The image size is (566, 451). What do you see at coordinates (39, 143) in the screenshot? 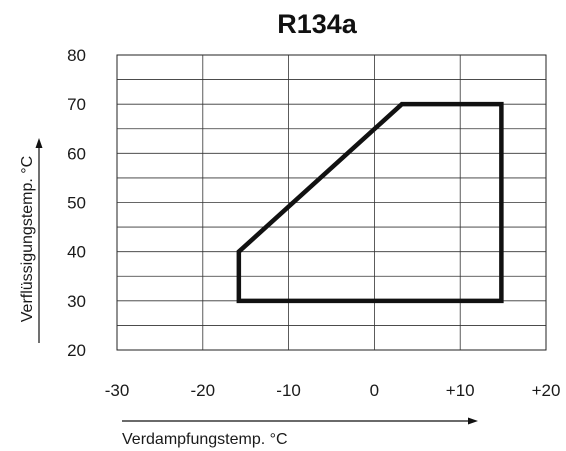
I see `y-axis-arrow-head` at bounding box center [39, 143].